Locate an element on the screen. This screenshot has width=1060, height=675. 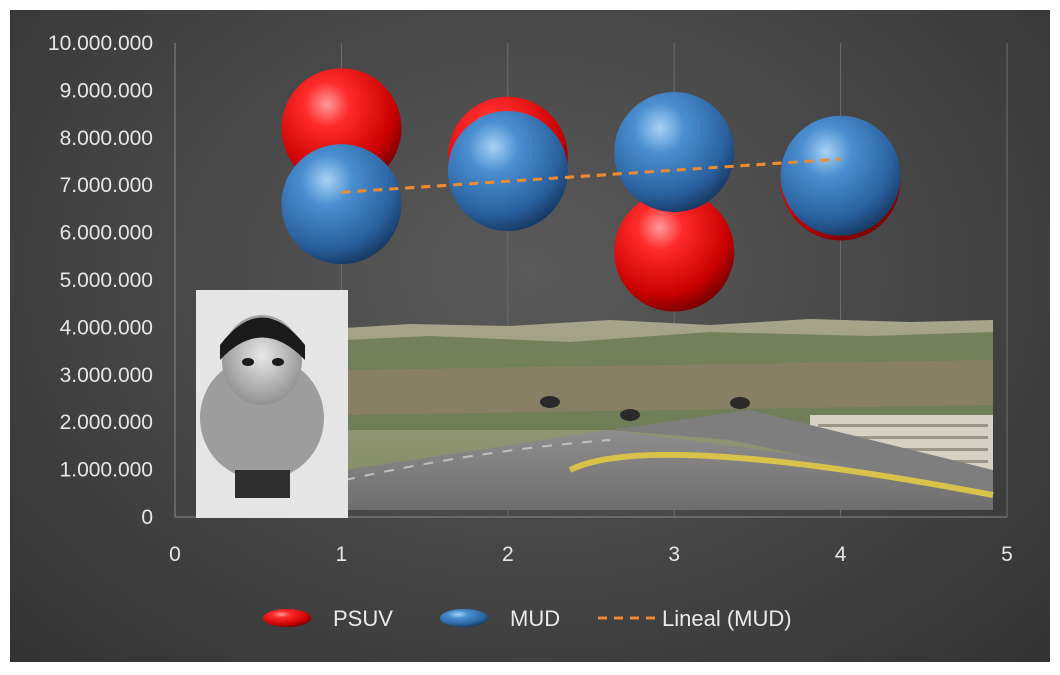
y-tick-label: 0 is located at coordinates (147, 517).